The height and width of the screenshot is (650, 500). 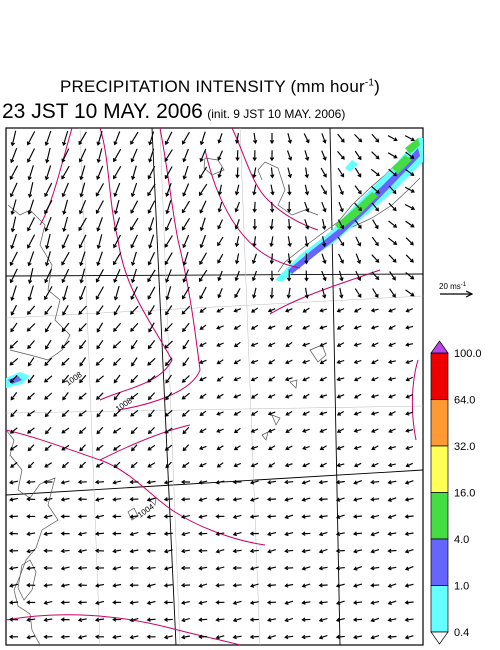 What do you see at coordinates (439, 376) in the screenshot?
I see `colorbar-swatch` at bounding box center [439, 376].